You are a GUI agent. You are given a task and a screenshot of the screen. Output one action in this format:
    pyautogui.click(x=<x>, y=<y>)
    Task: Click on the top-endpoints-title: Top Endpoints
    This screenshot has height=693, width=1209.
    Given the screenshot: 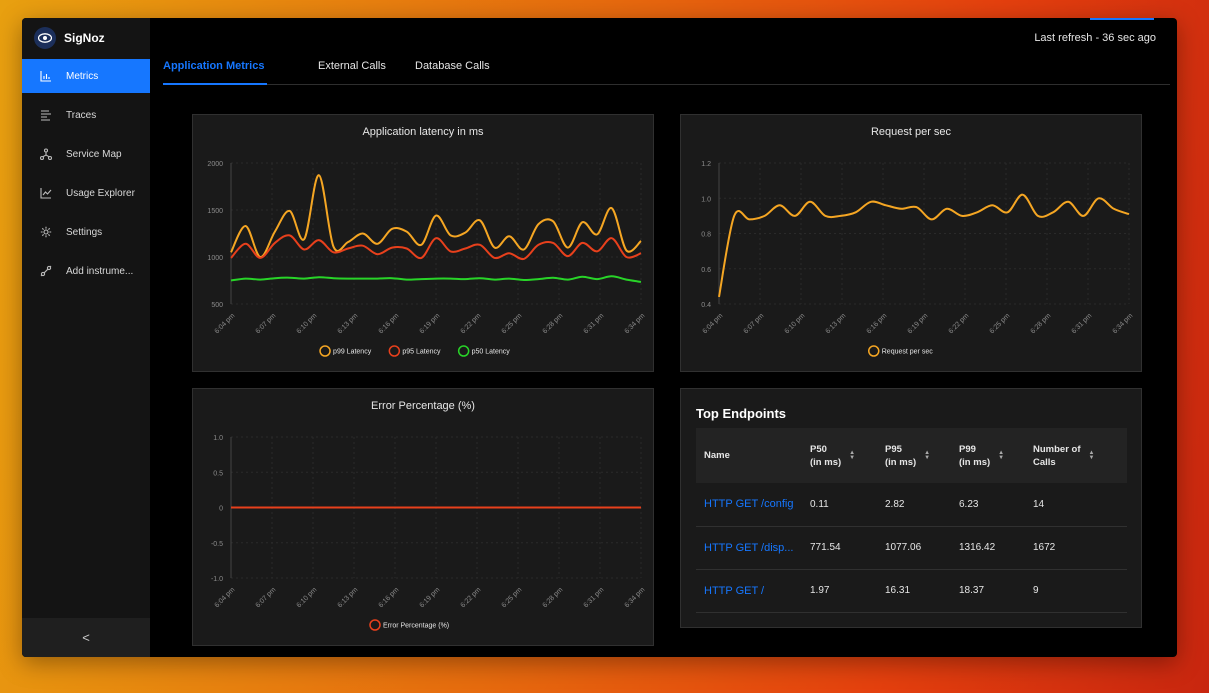 What is the action you would take?
    pyautogui.click(x=741, y=413)
    